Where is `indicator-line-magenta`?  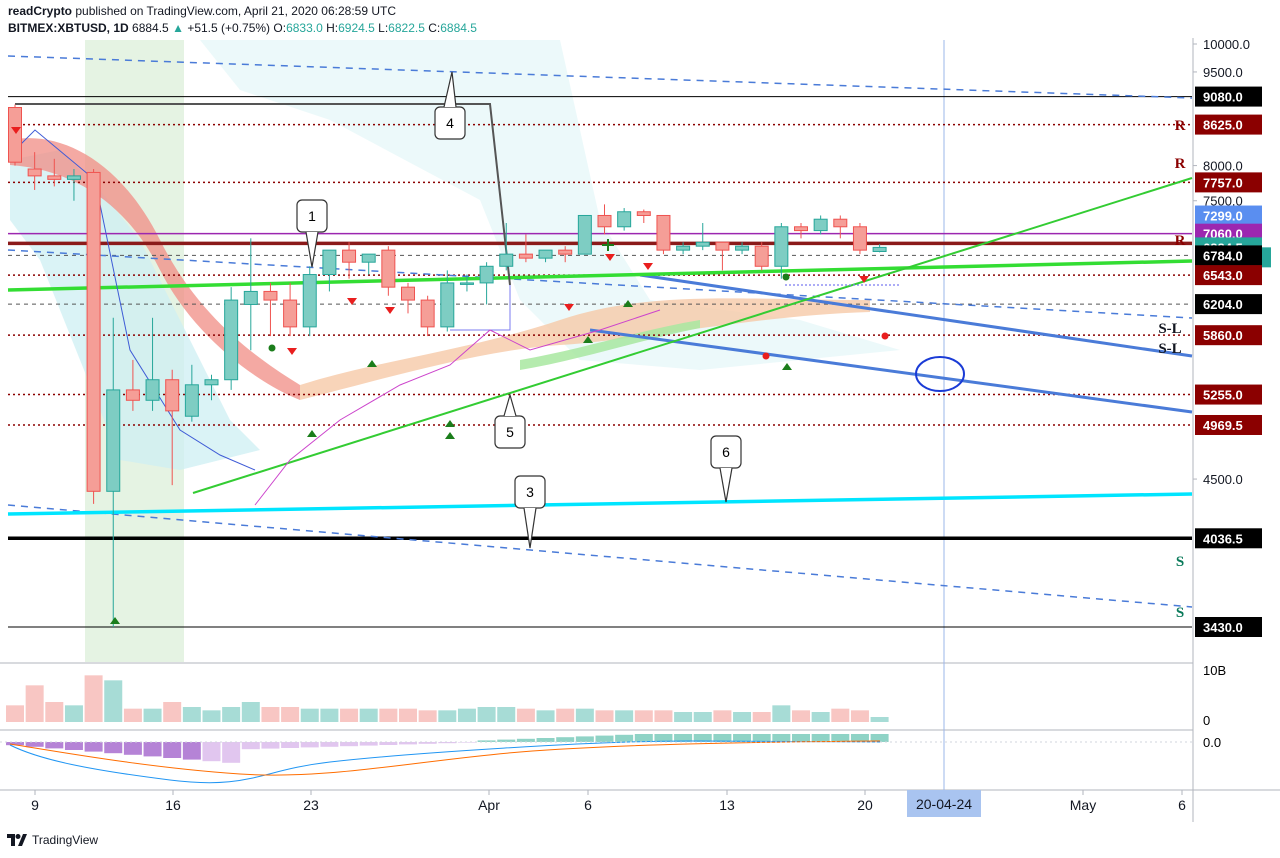
indicator-line-magenta is located at coordinates (457, 407).